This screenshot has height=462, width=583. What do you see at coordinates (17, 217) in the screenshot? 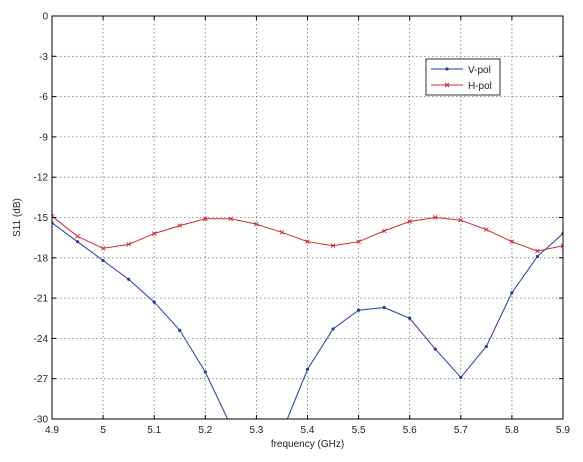
I see `y-axis-label: S11 (dB)` at bounding box center [17, 217].